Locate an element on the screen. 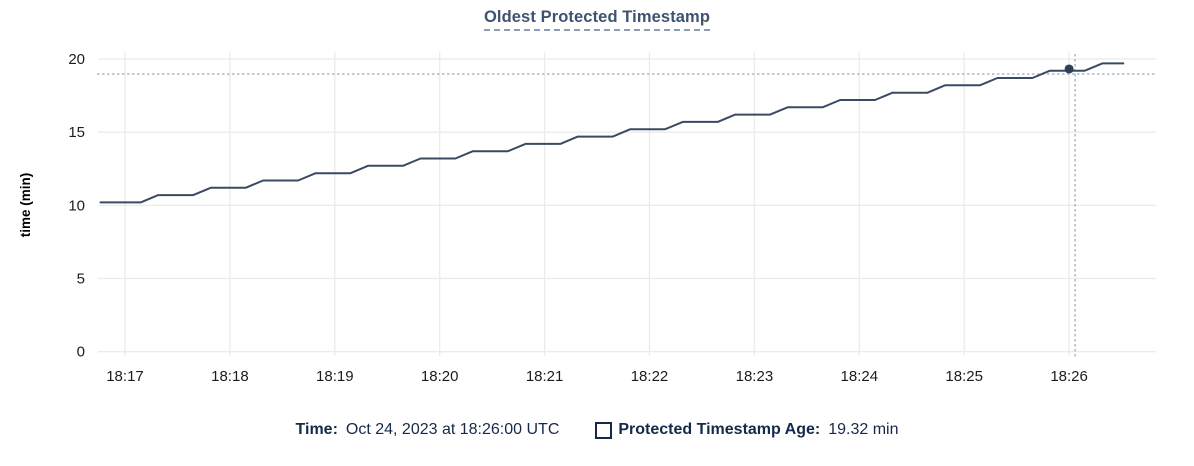 Image resolution: width=1194 pixels, height=466 pixels. x-tick-label: 18:17 is located at coordinates (125, 376).